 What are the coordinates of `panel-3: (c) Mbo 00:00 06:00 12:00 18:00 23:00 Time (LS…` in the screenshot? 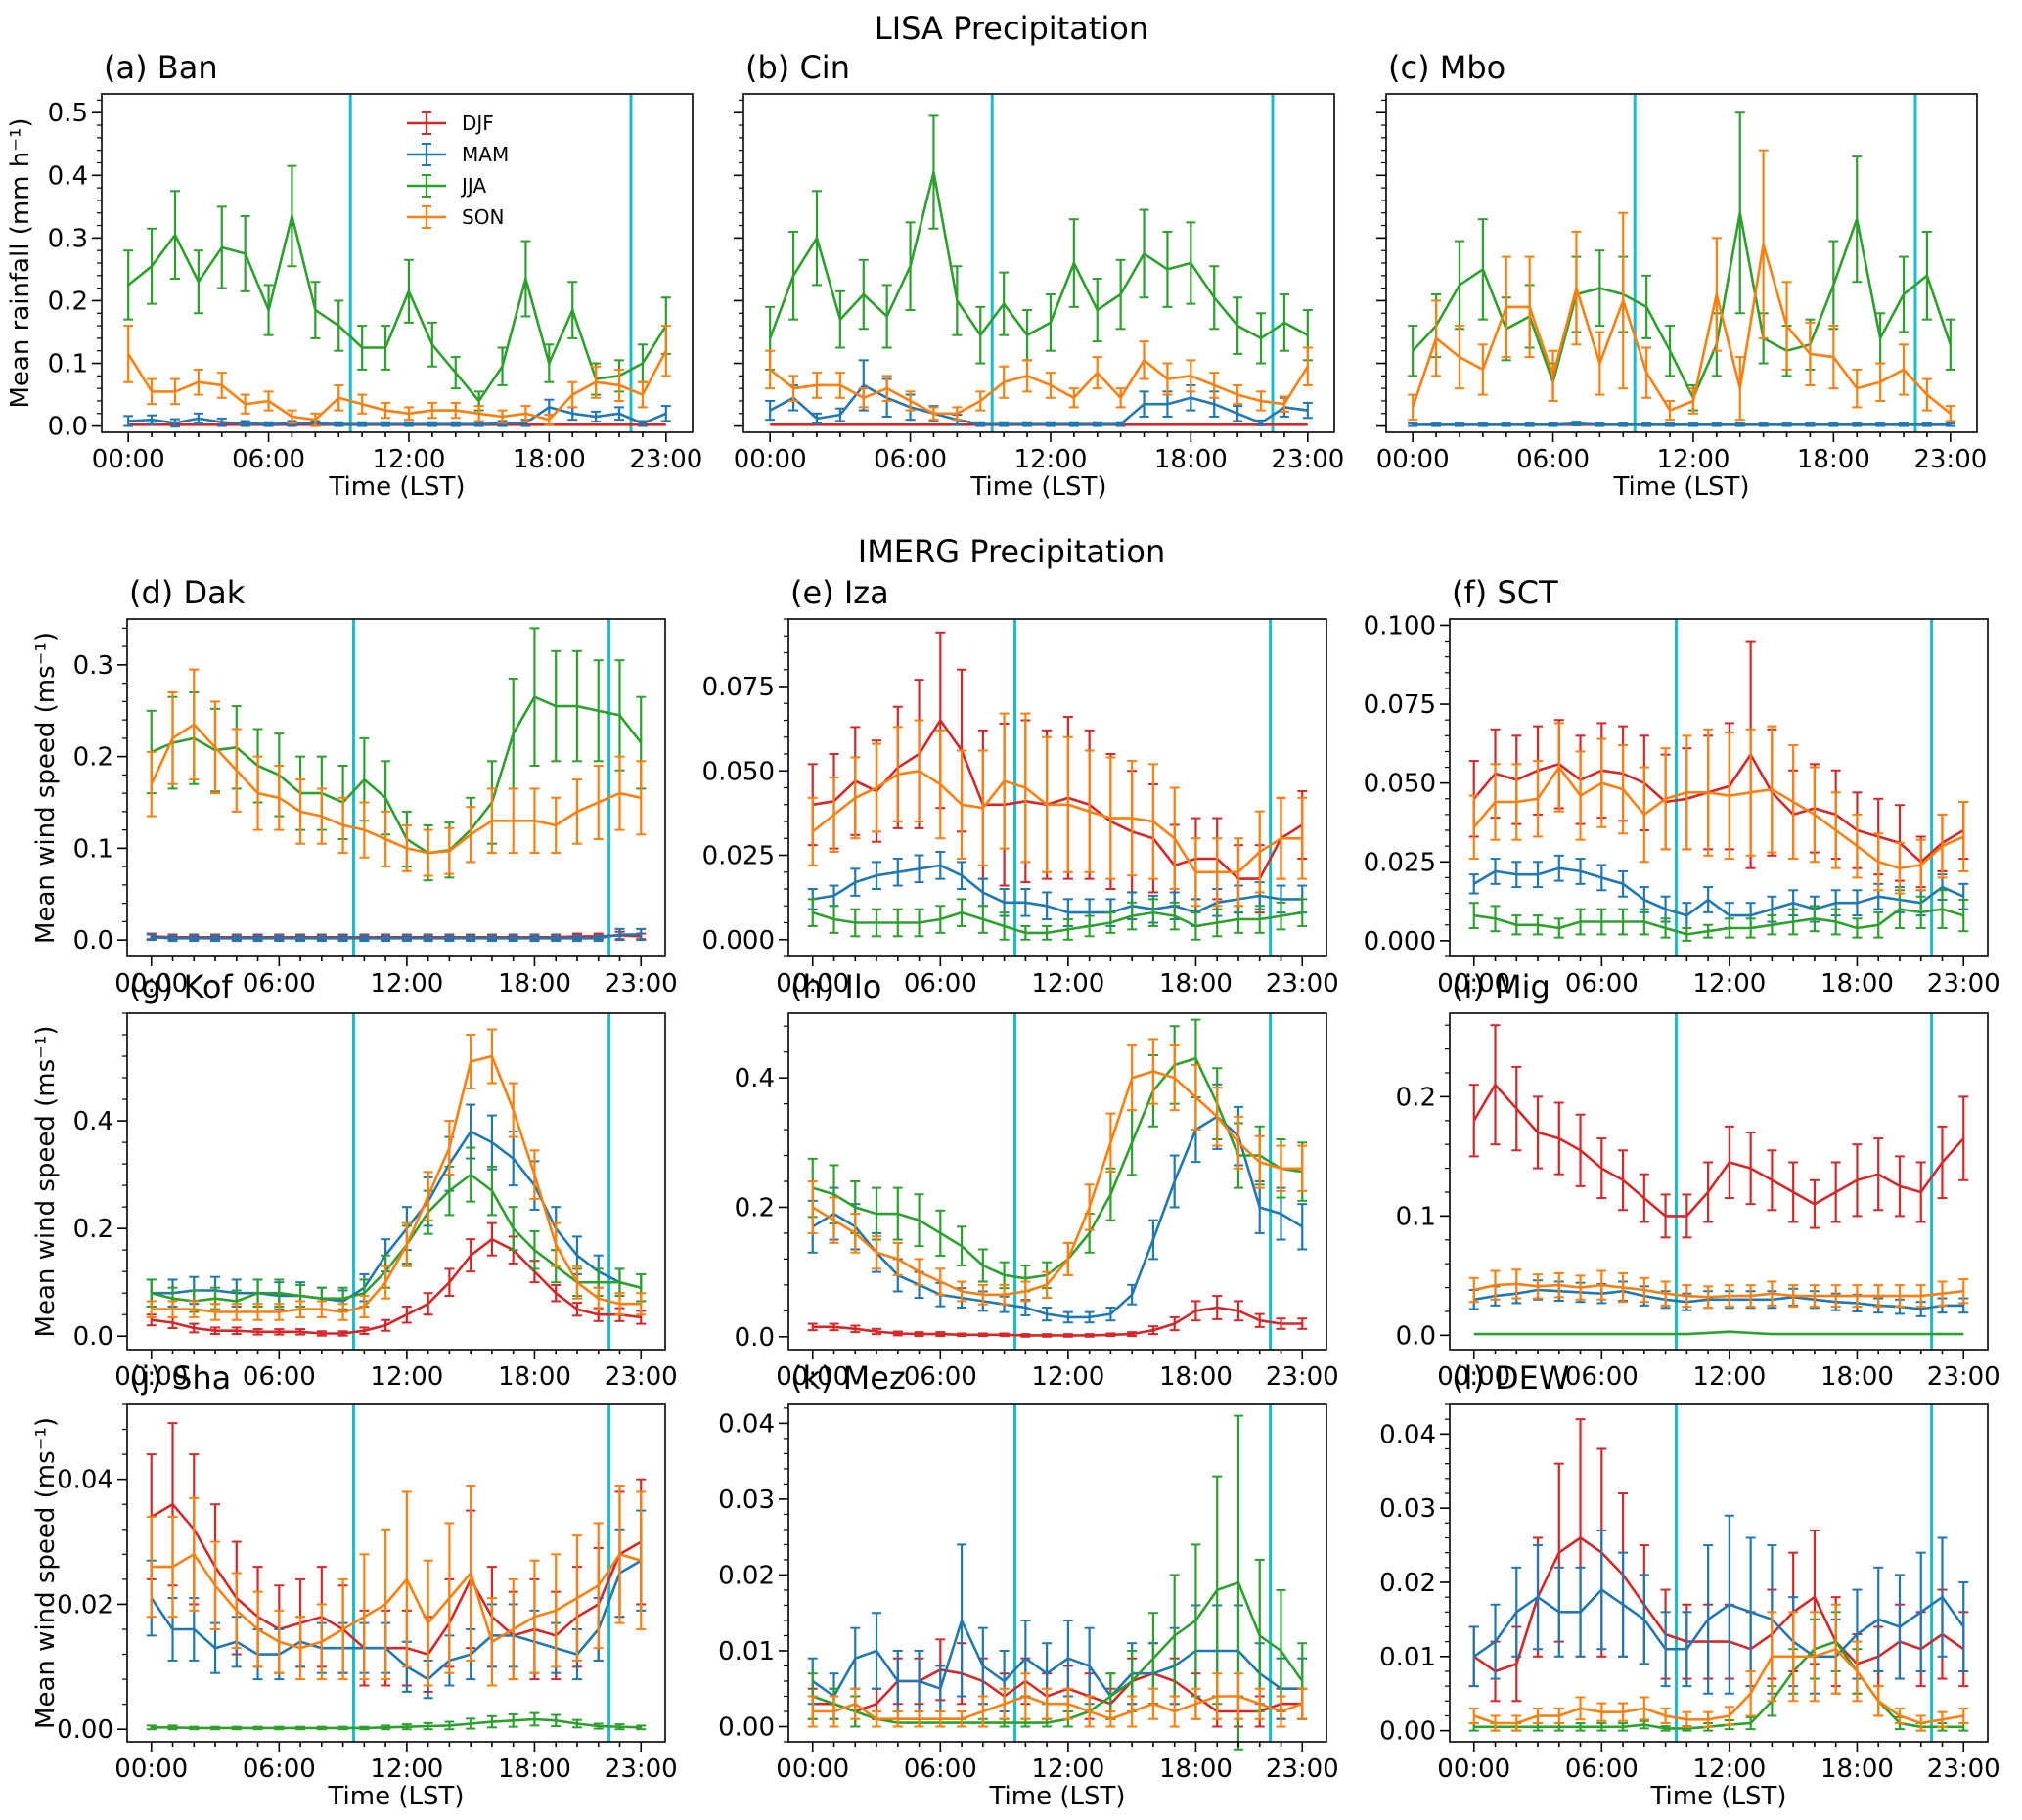 It's located at (1682, 275).